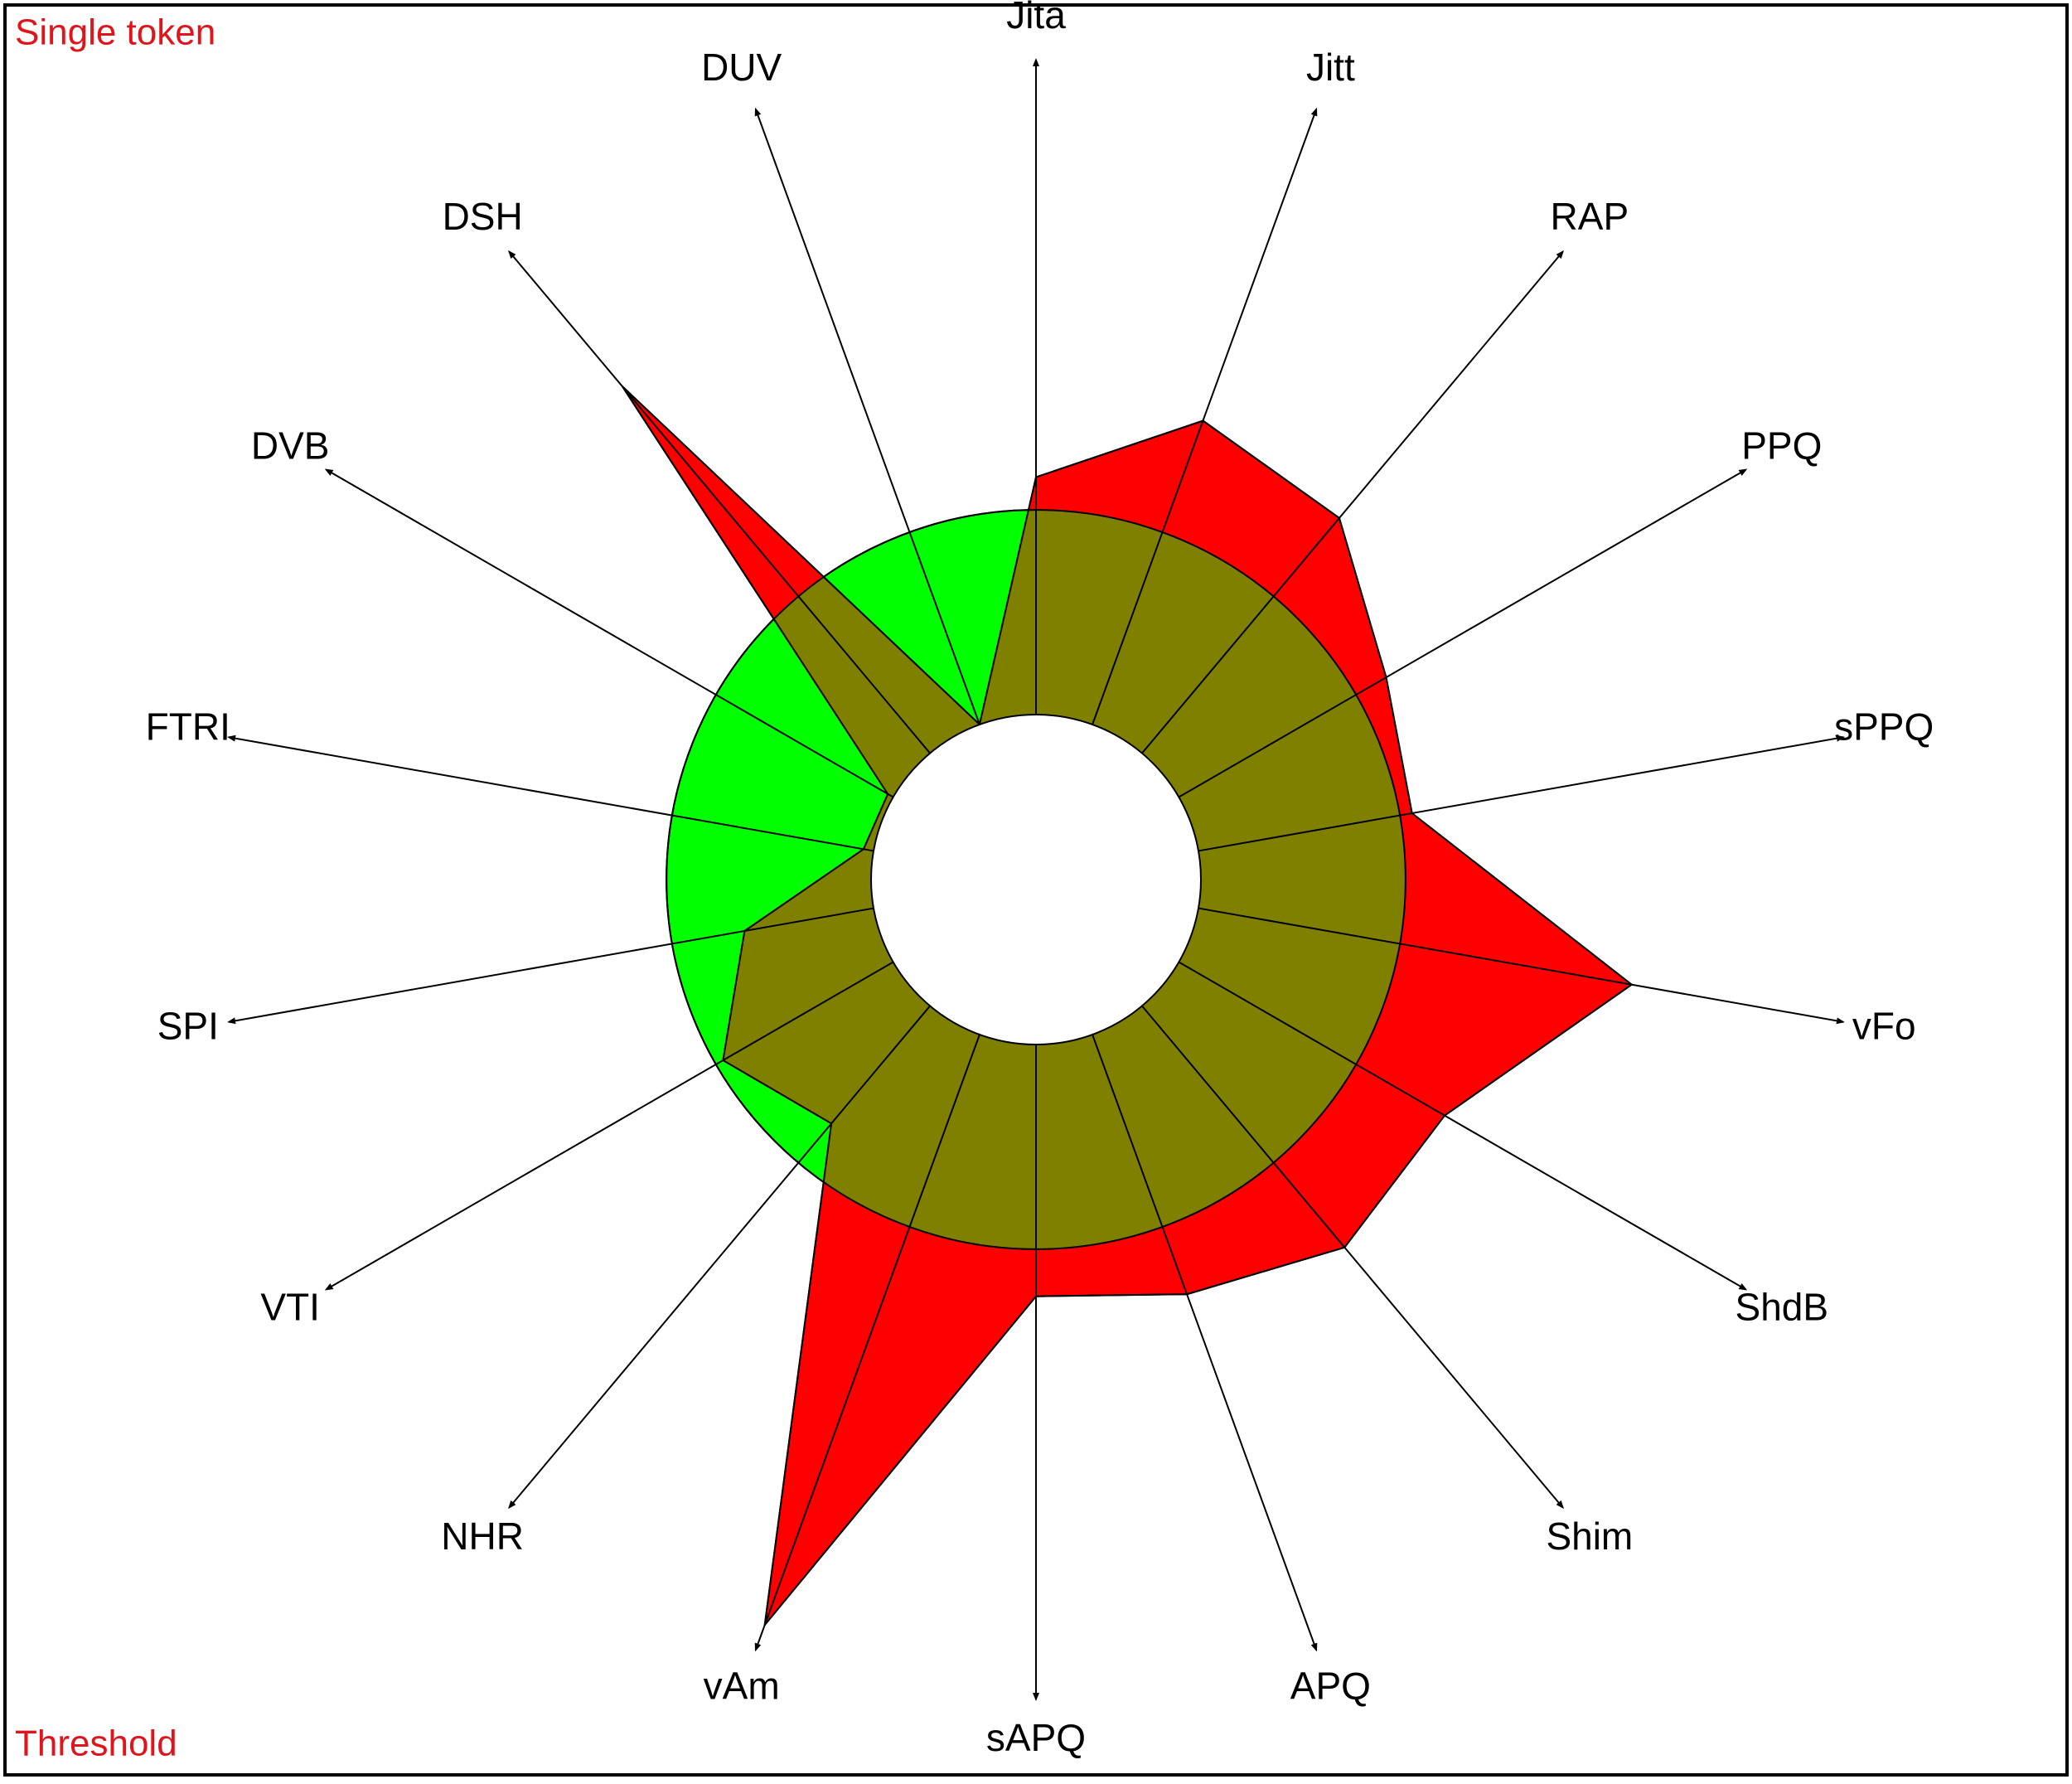 This screenshot has width=2072, height=1784. Describe the element at coordinates (1781, 446) in the screenshot. I see `axis-label: PPQ` at that location.